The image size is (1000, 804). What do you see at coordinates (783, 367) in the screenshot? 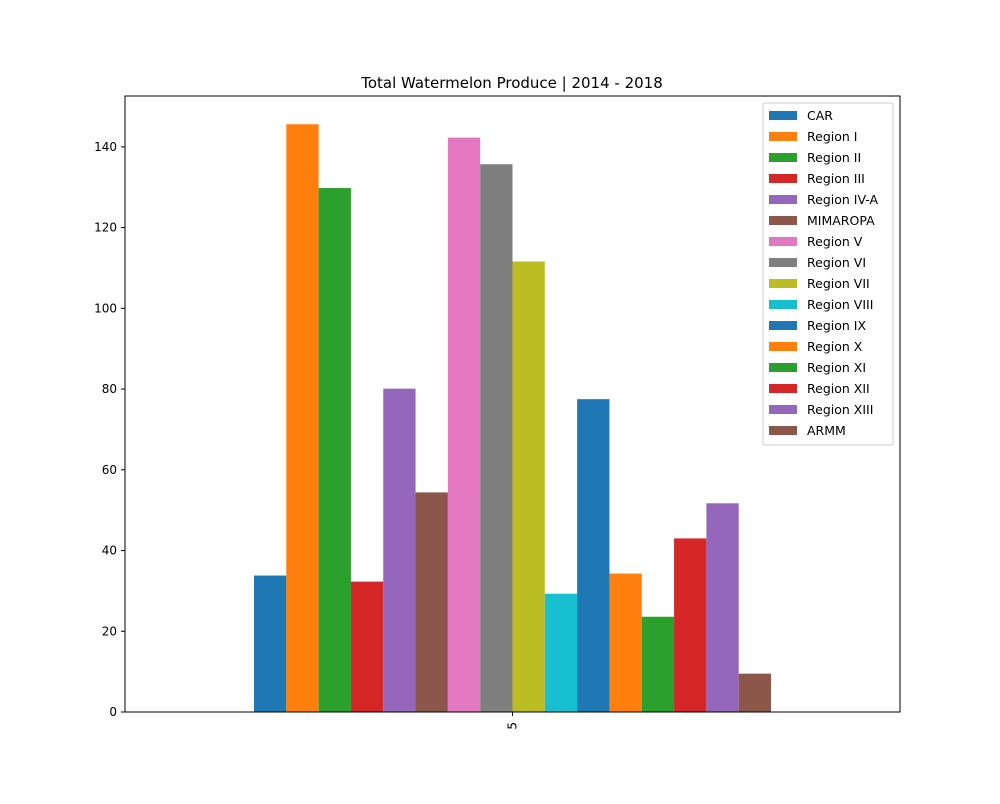
I see `legend-swatch-region-xi` at bounding box center [783, 367].